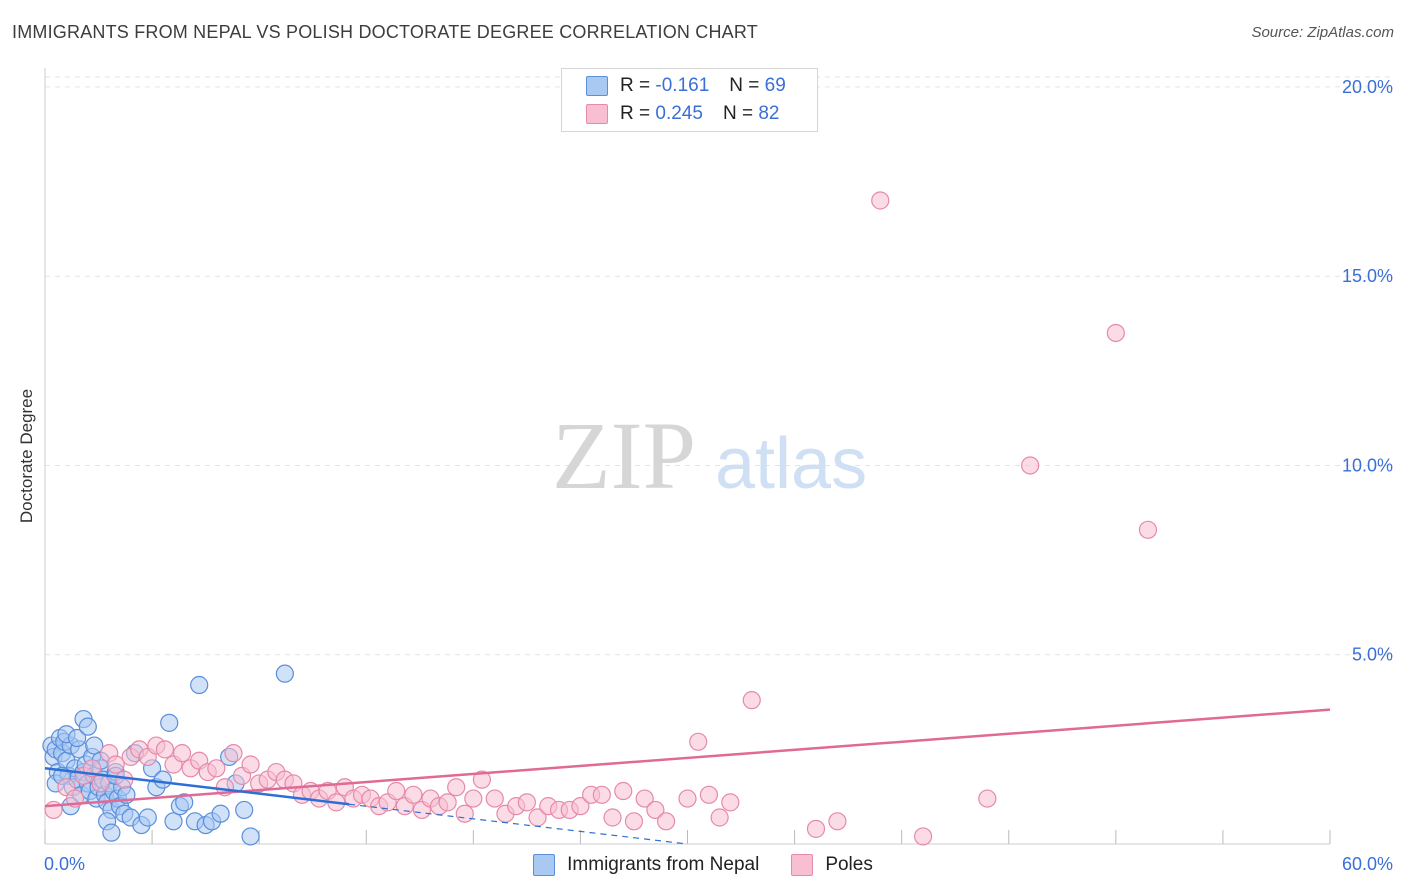 This screenshot has height=892, width=1406. I want to click on trend-layer, so click(687, 776).